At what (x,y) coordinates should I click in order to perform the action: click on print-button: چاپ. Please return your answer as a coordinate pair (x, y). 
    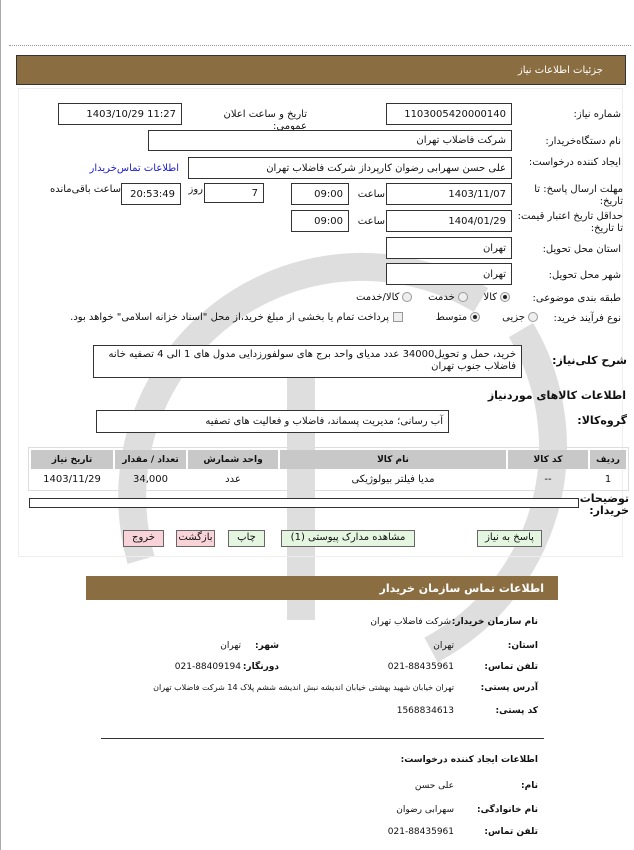
    Looking at the image, I should click on (246, 538).